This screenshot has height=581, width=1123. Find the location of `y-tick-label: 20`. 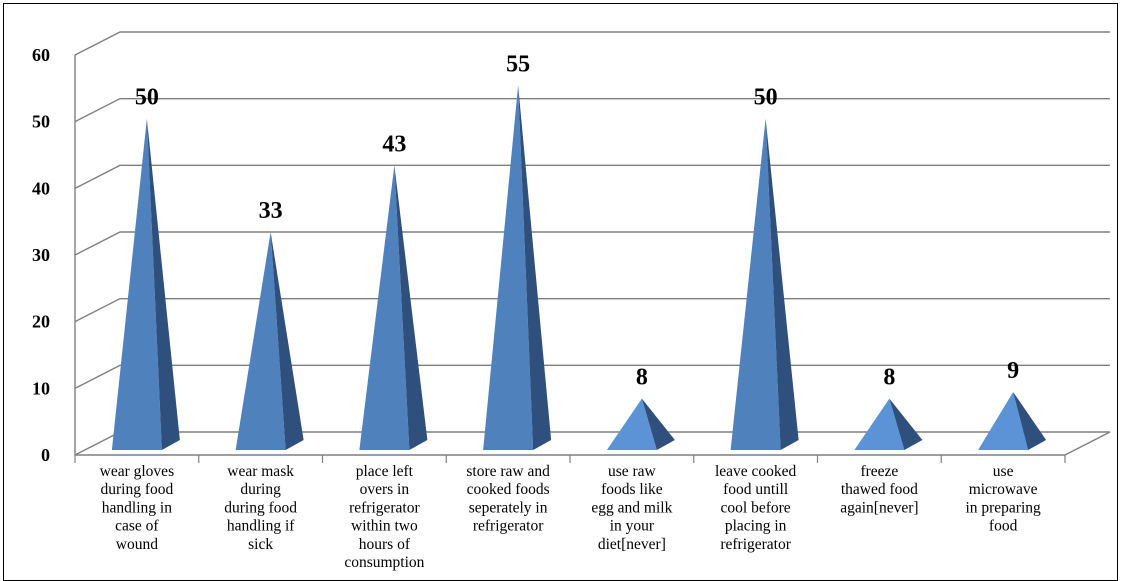

y-tick-label: 20 is located at coordinates (41, 322).